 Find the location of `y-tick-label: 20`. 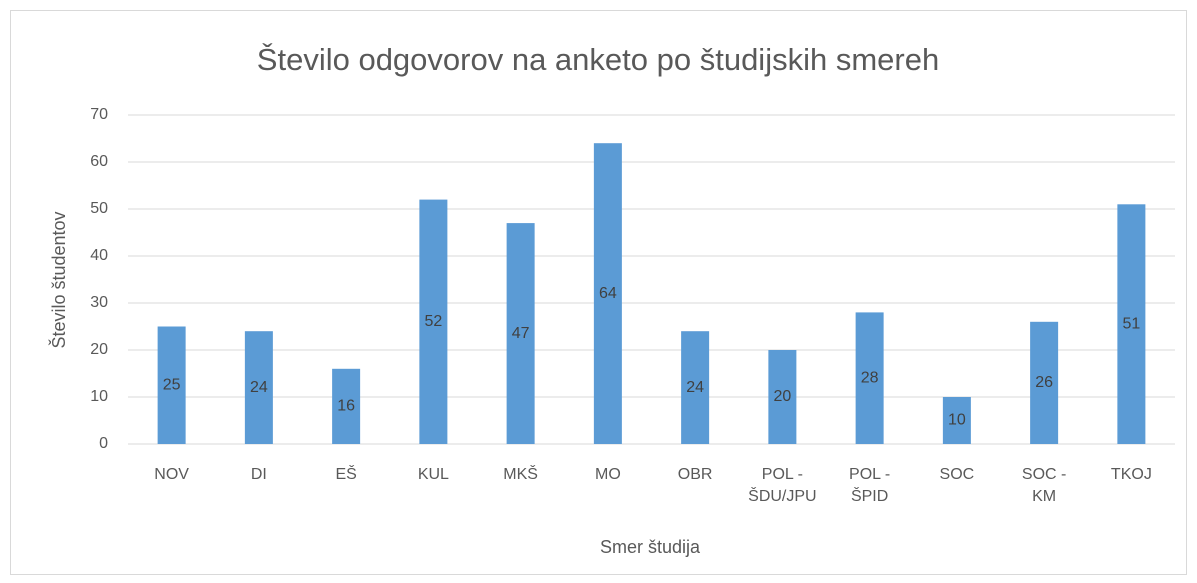

y-tick-label: 20 is located at coordinates (99, 349).